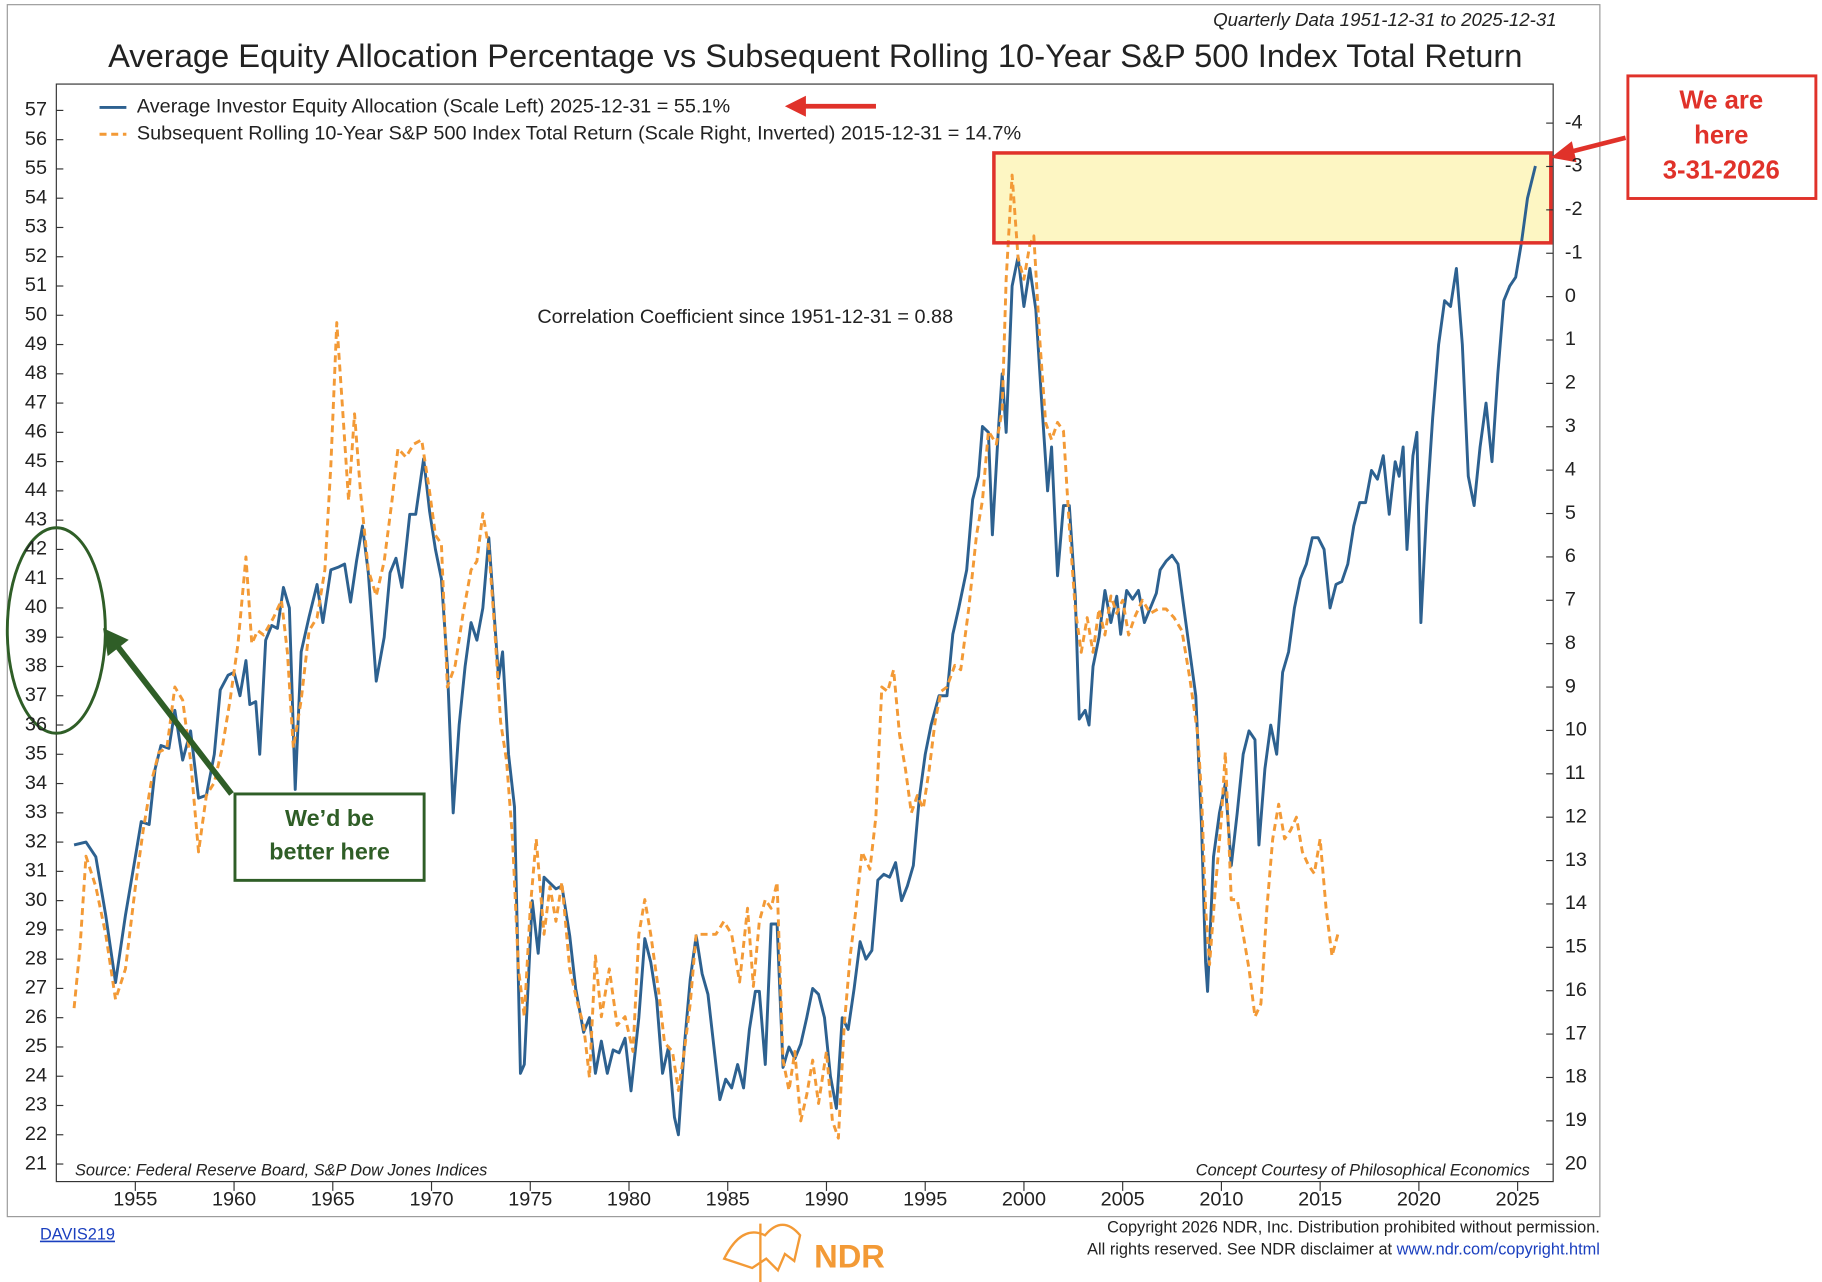  Describe the element at coordinates (36, 929) in the screenshot. I see `y-tick-label: 29` at that location.